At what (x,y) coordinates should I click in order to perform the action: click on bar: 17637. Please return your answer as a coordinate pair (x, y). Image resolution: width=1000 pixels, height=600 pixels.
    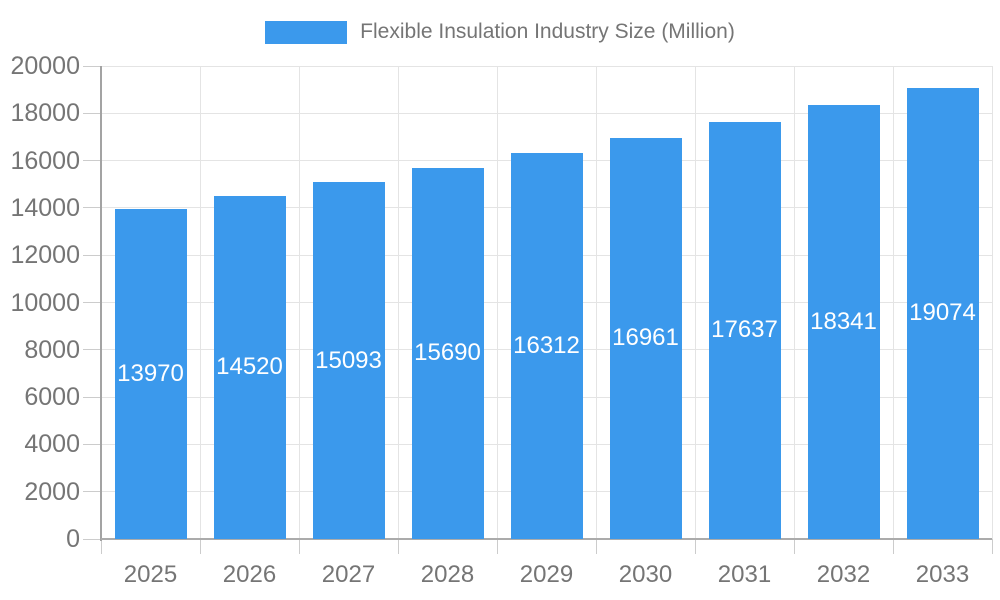
    Looking at the image, I should click on (744, 330).